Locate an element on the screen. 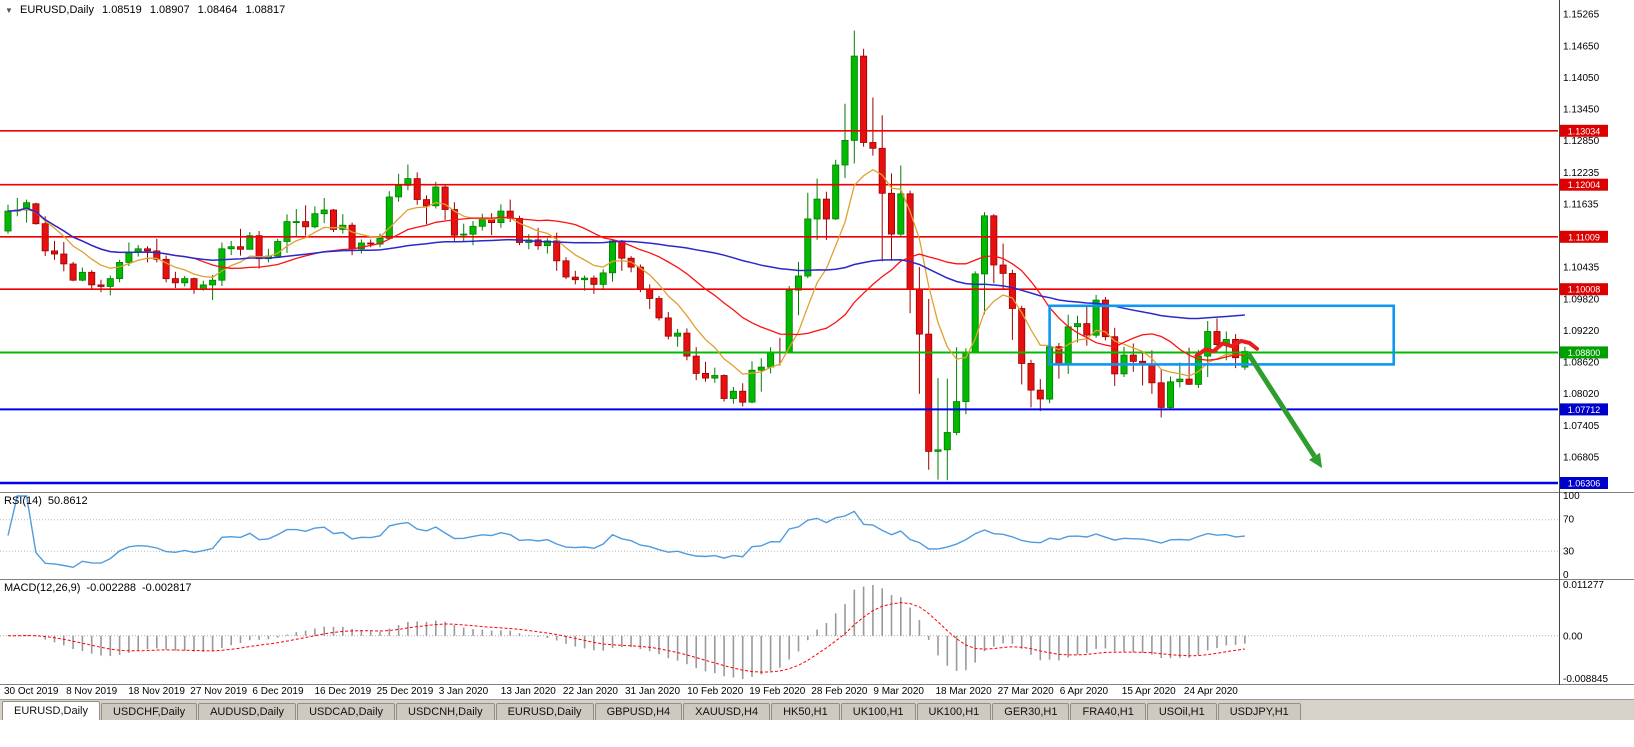  down-arrow is located at coordinates (1281, 405).